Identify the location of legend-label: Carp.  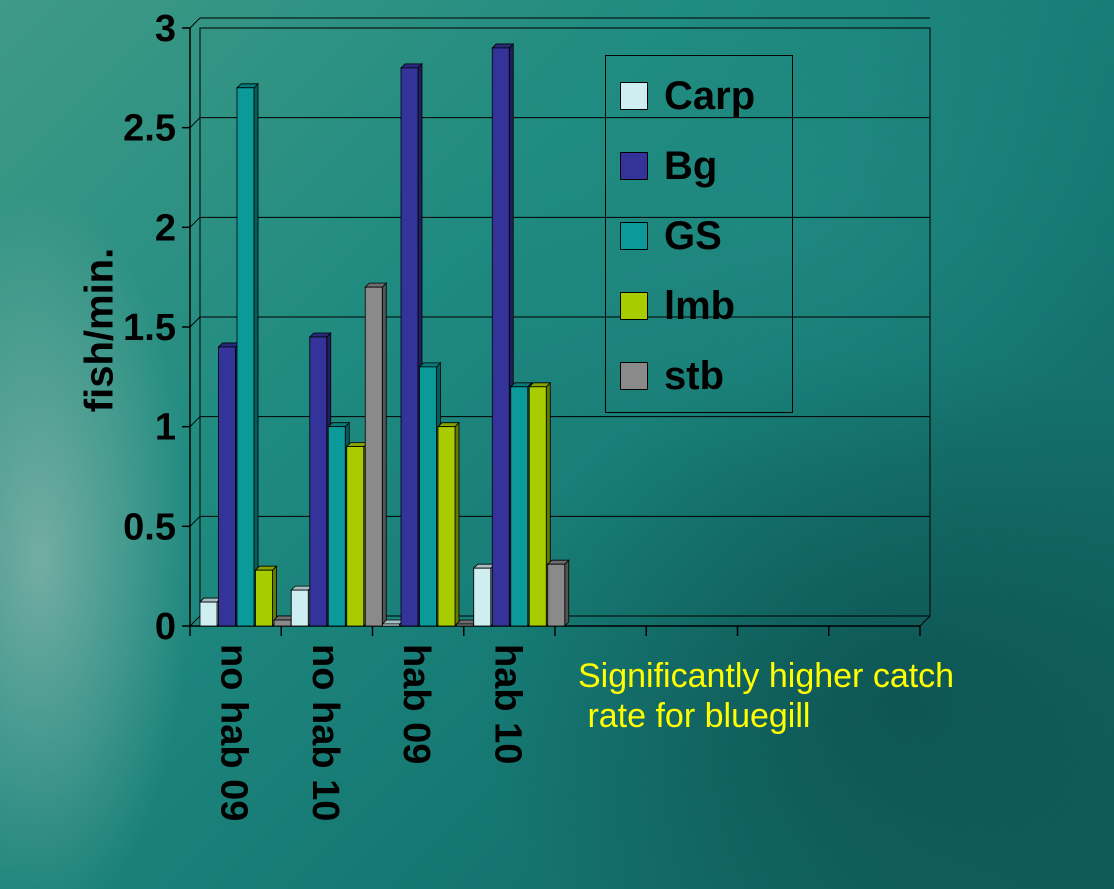
(710, 95).